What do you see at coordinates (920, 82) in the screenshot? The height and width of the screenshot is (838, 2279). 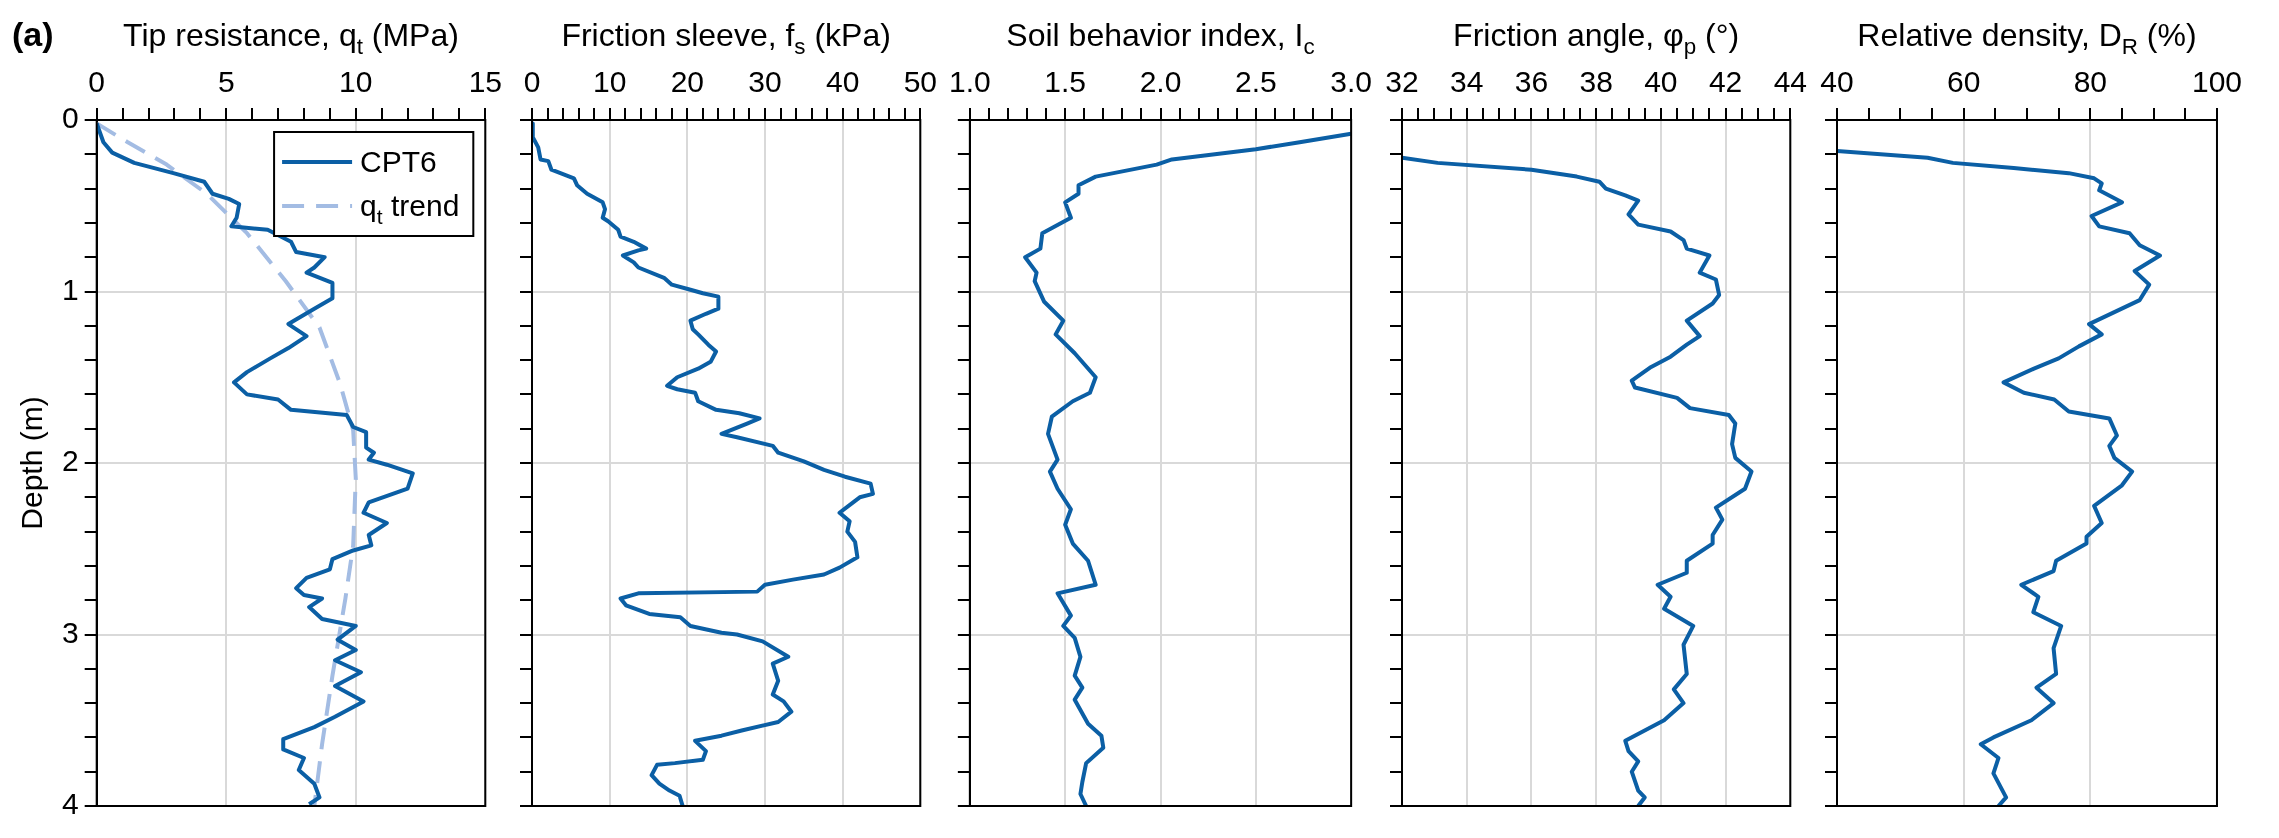 I see `x-tick-label: 50` at bounding box center [920, 82].